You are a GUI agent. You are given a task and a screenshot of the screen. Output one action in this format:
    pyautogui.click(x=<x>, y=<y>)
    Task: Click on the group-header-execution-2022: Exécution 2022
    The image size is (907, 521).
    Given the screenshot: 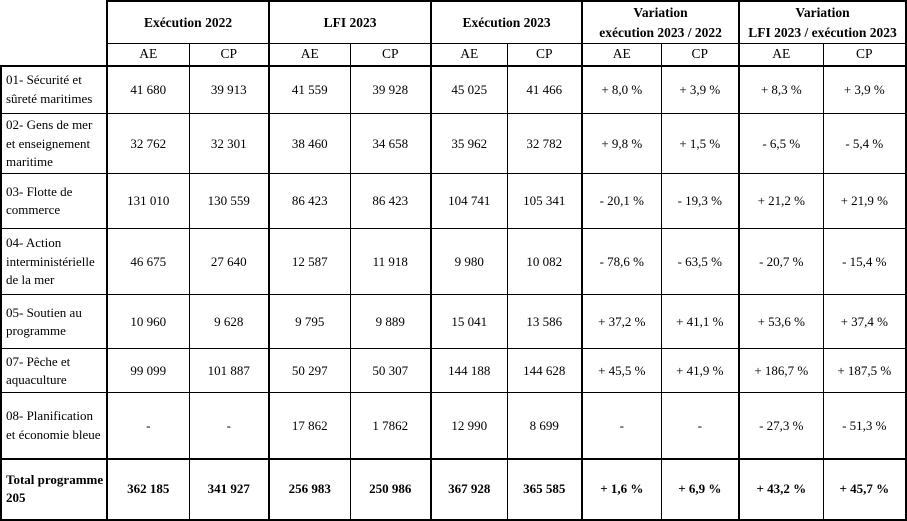 What is the action you would take?
    pyautogui.click(x=188, y=22)
    